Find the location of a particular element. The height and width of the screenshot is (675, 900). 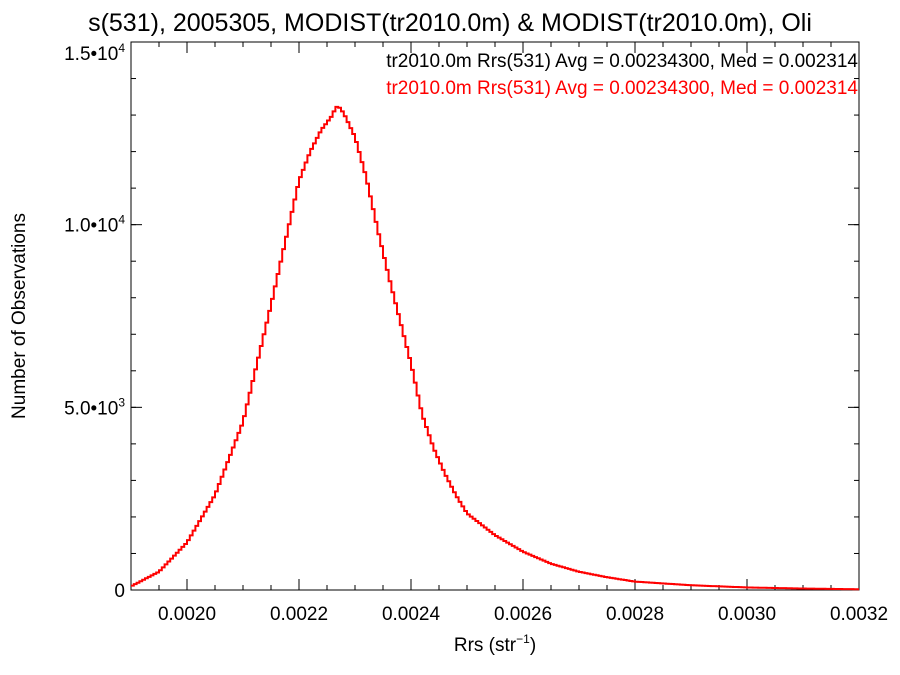

x-axis-label-superscript: −1 is located at coordinates (523, 639).